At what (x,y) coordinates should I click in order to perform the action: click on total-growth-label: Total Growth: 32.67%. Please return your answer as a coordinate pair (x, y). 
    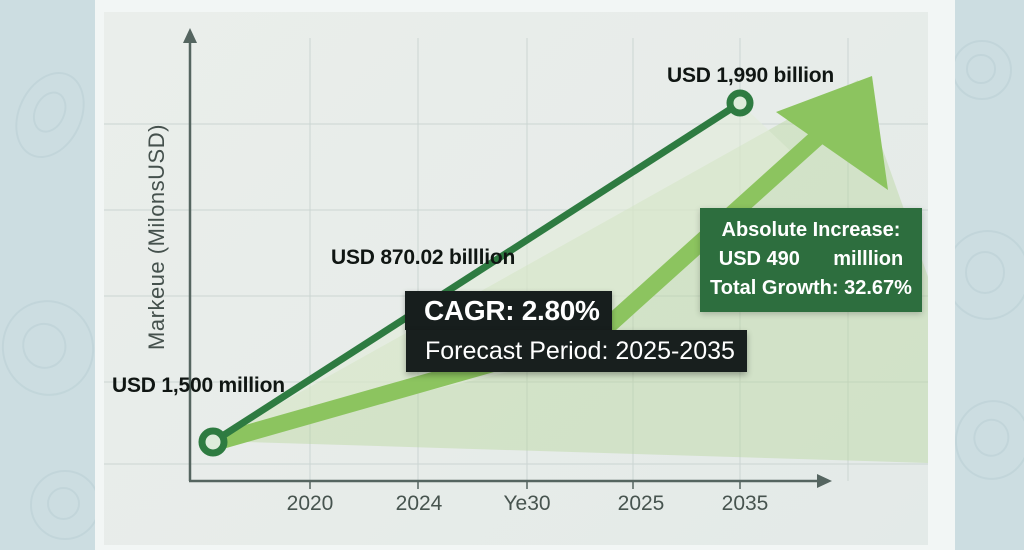
    Looking at the image, I should click on (811, 288).